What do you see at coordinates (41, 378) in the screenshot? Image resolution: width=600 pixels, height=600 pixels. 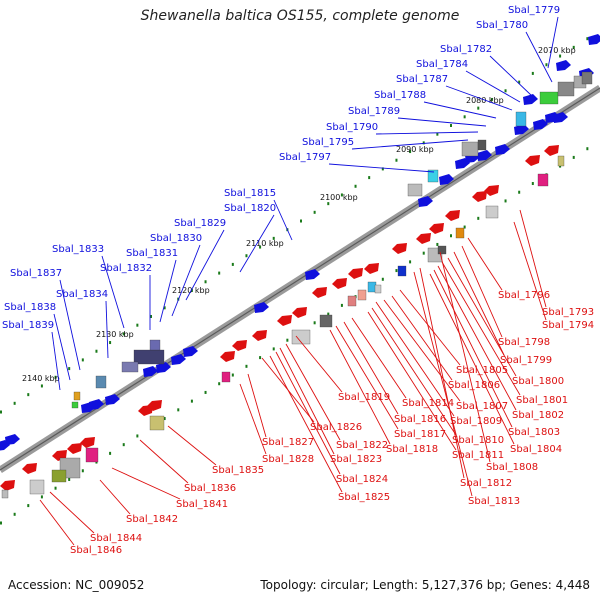 I see `kbp-label: 2140 kbp` at bounding box center [41, 378].